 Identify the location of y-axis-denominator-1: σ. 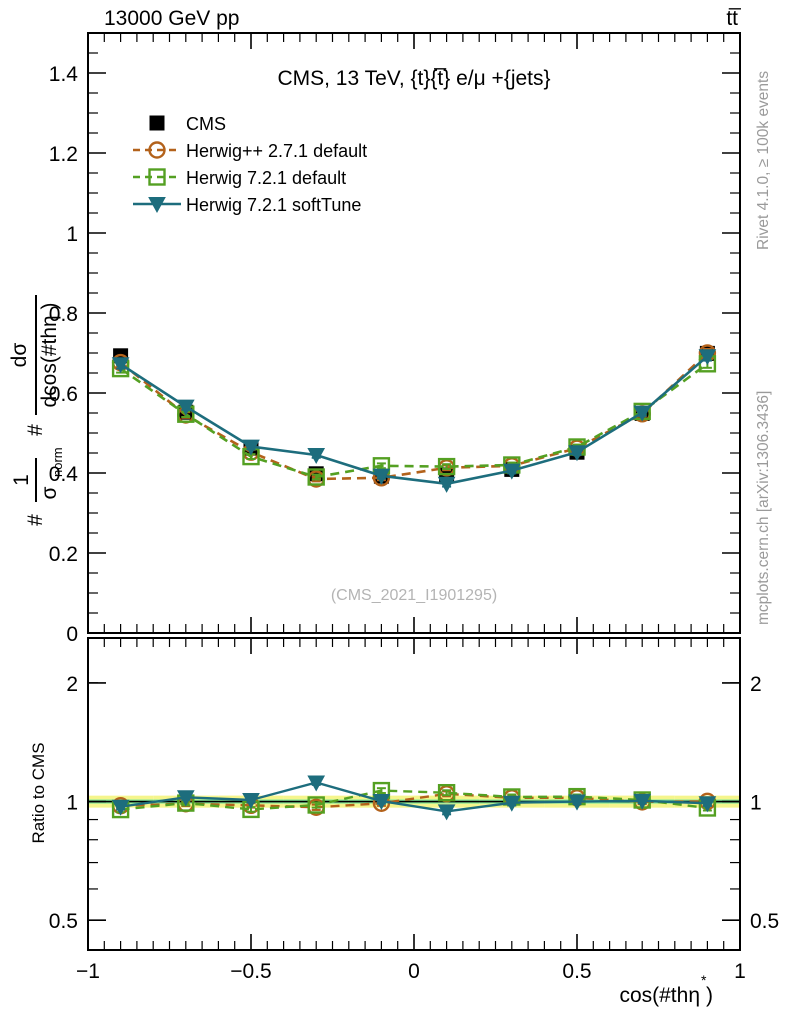
(49, 492).